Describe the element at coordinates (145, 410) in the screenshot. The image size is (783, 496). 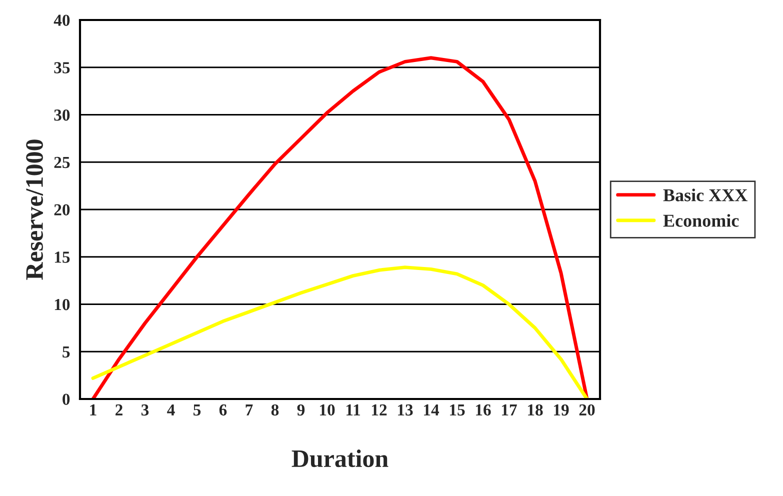
I see `x-tick-label: 3` at that location.